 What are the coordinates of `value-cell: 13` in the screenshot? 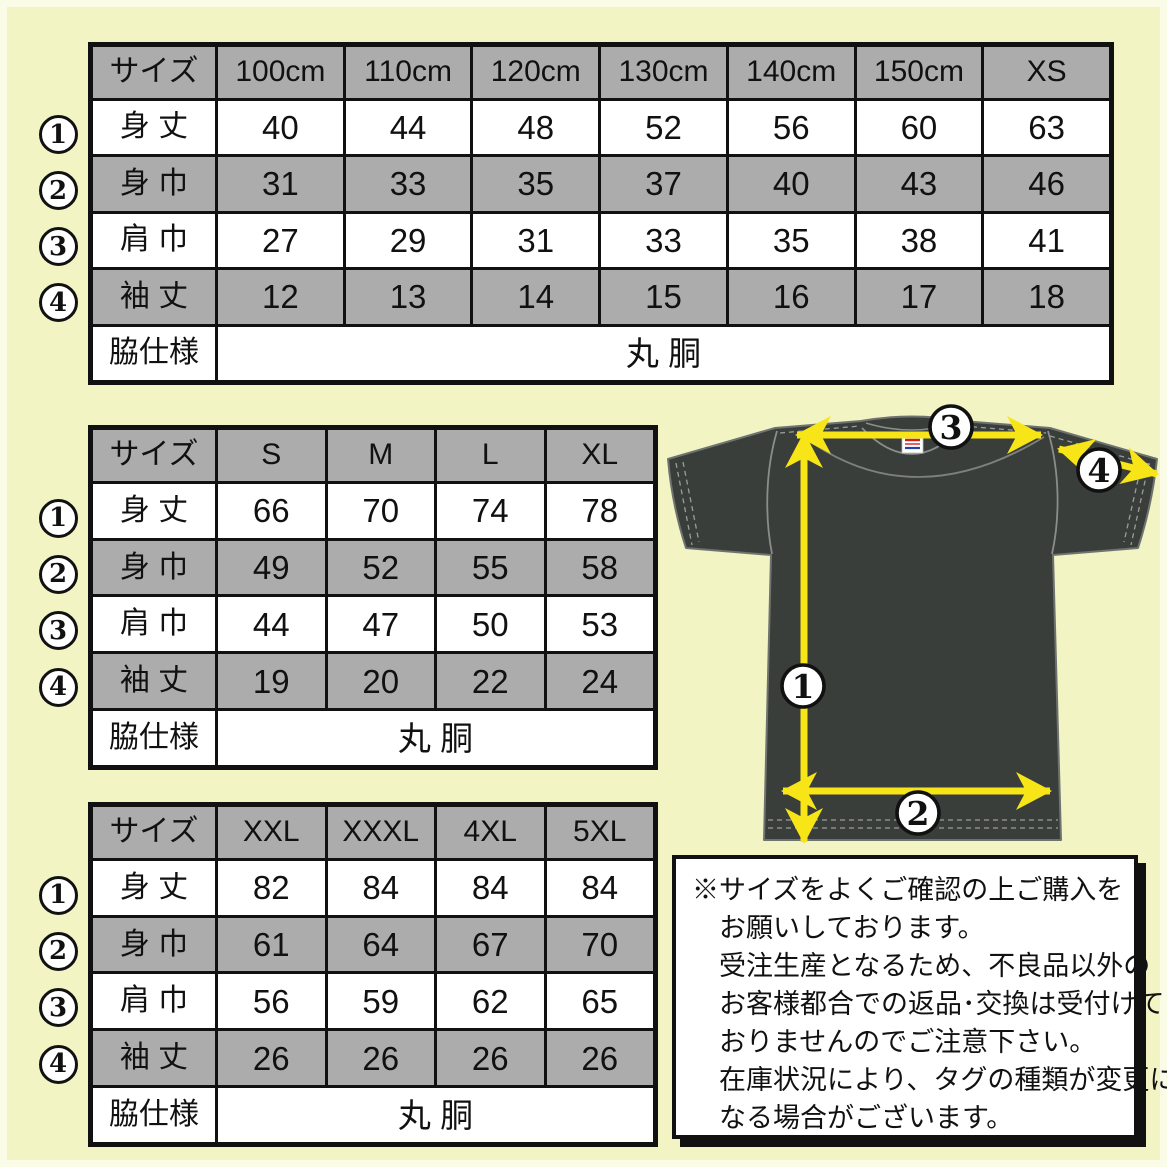 It's located at (408, 297).